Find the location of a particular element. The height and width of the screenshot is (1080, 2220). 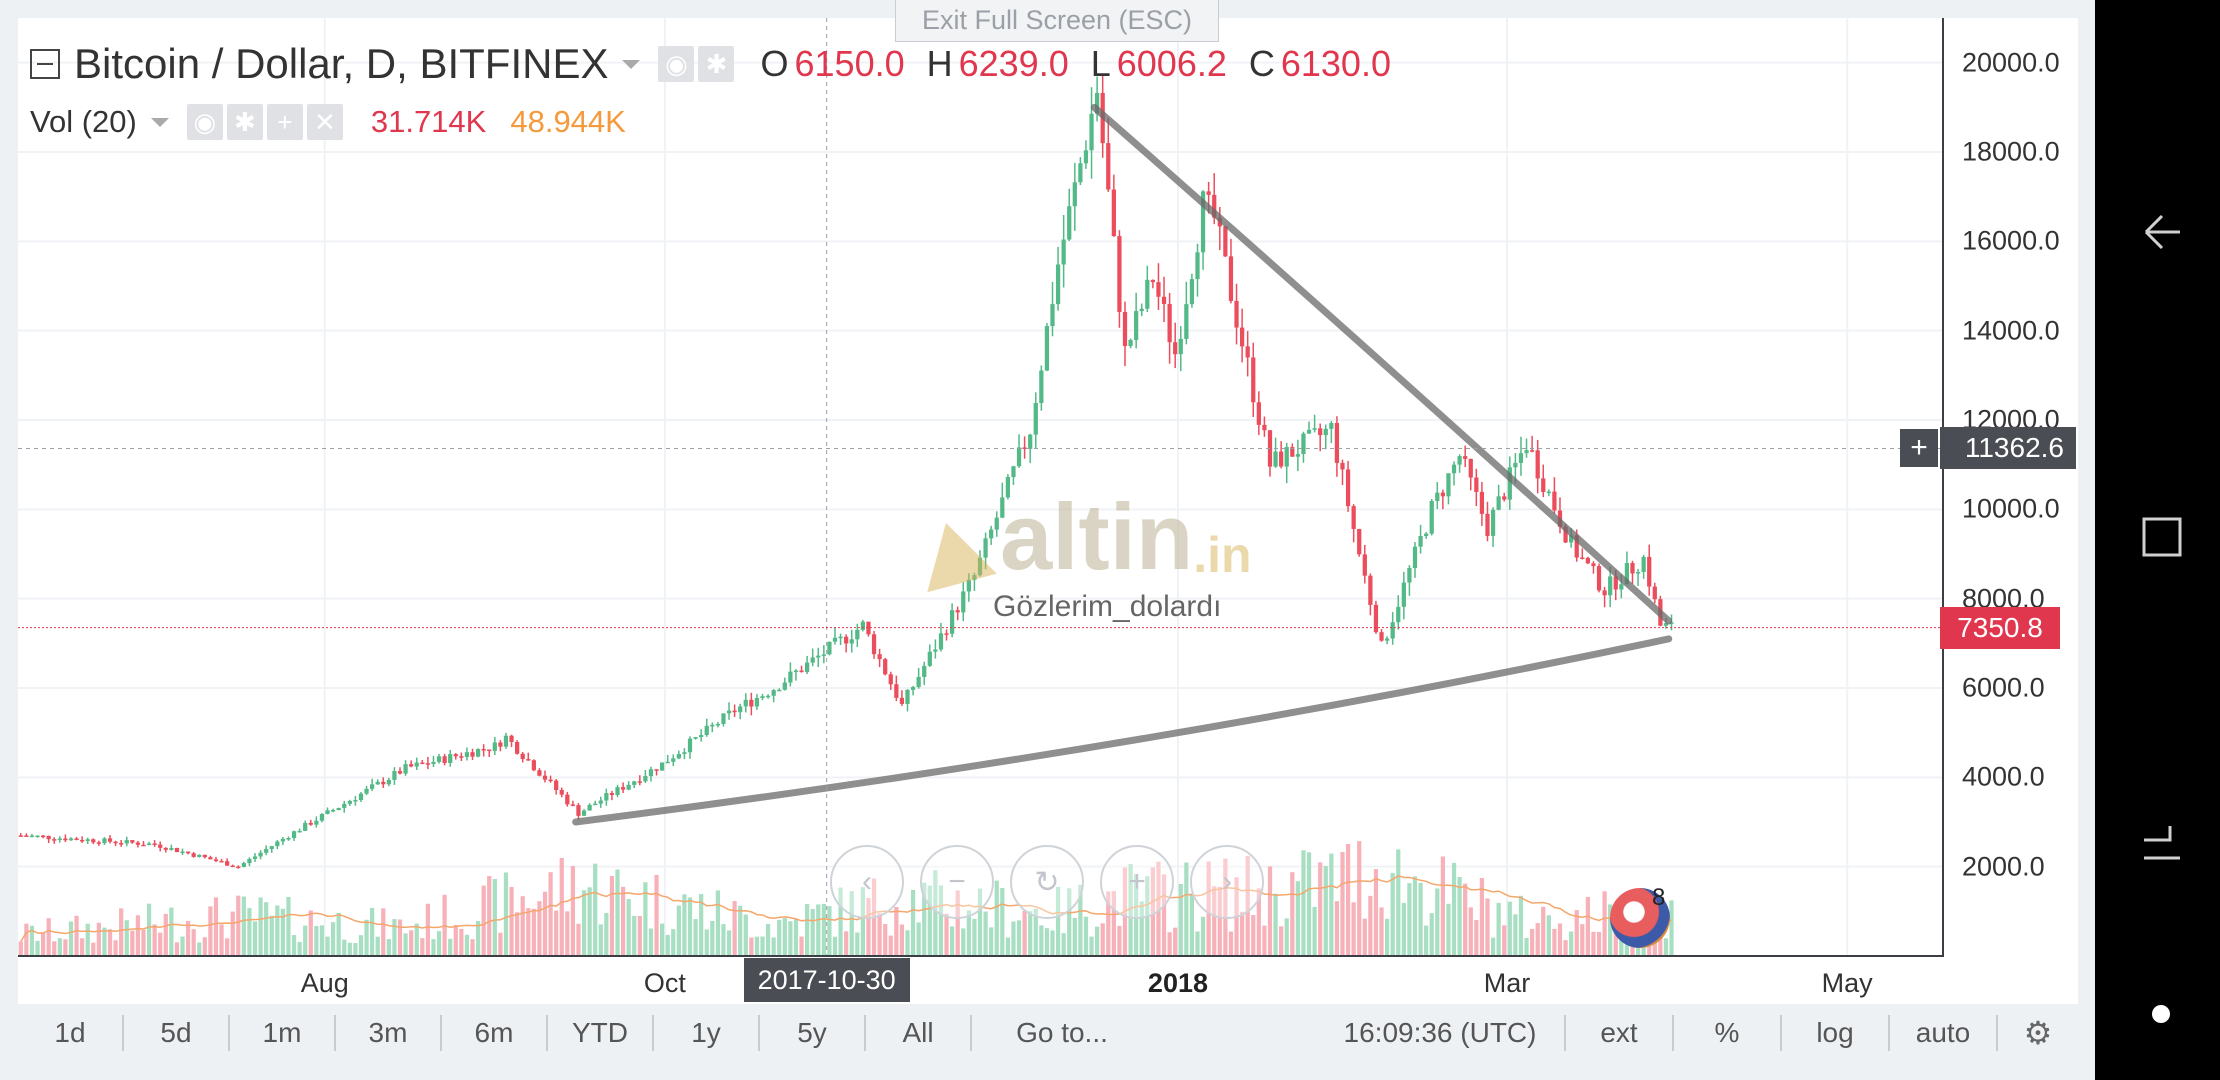

range-button-ytd: YTD is located at coordinates (601, 1033).